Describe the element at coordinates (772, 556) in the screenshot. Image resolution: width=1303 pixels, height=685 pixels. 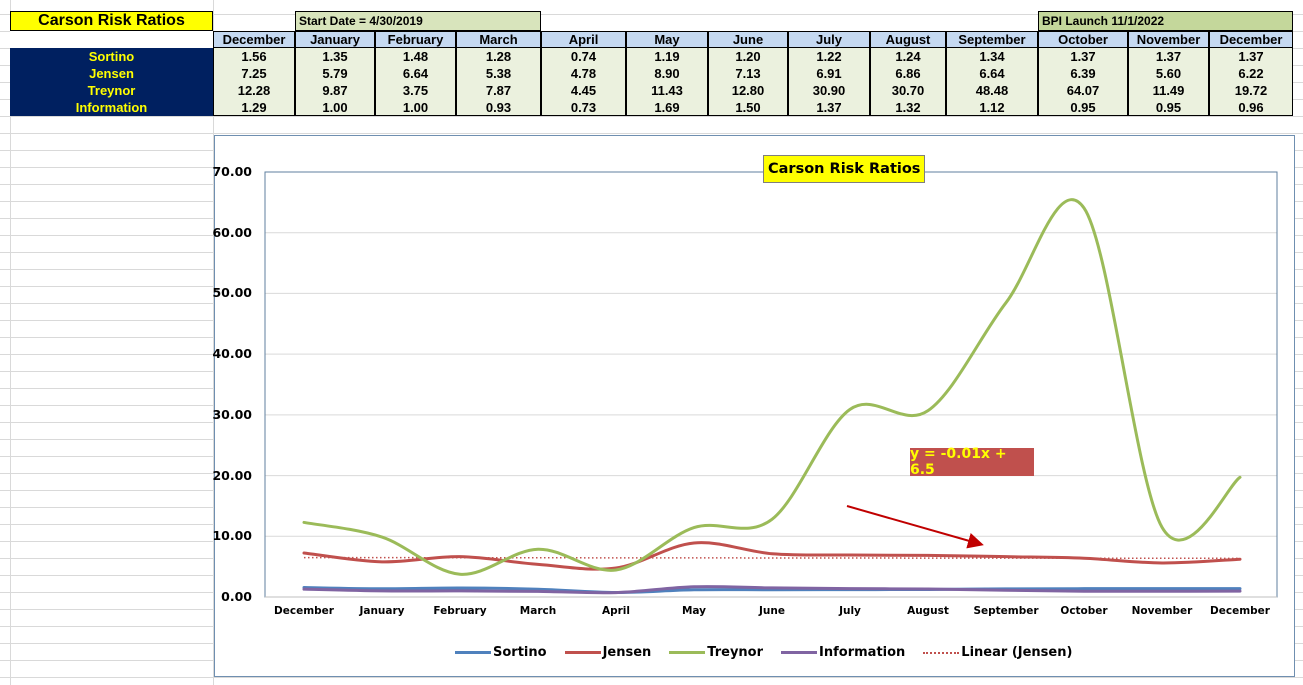
I see `series-line-jensen` at that location.